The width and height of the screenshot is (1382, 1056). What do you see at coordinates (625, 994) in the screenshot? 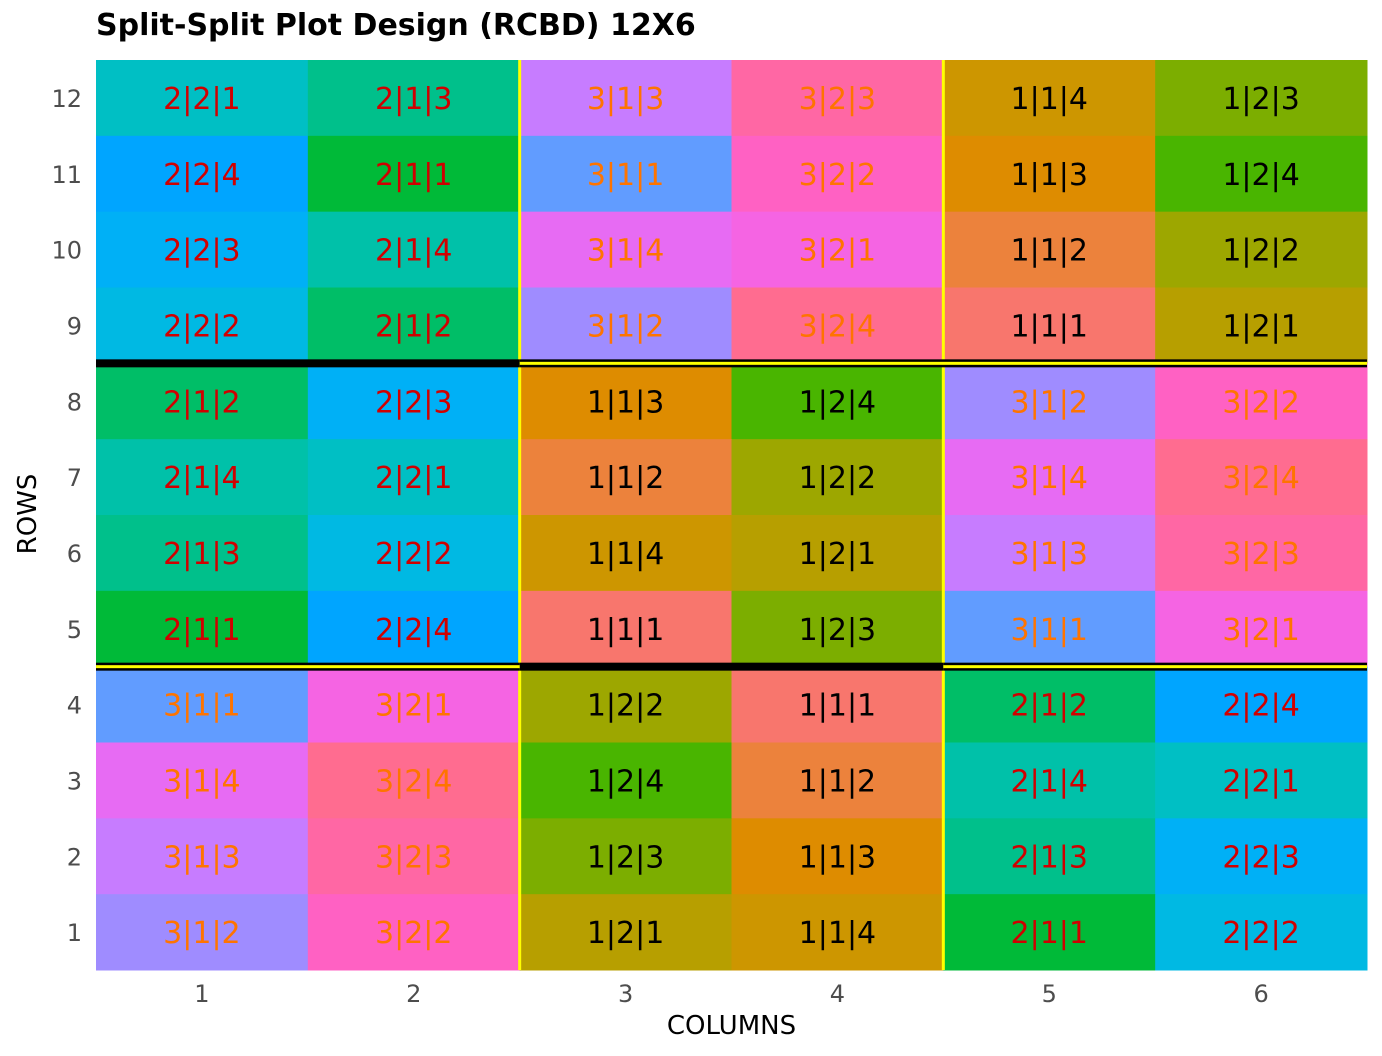
I see `x-tick-label: 3` at bounding box center [625, 994].